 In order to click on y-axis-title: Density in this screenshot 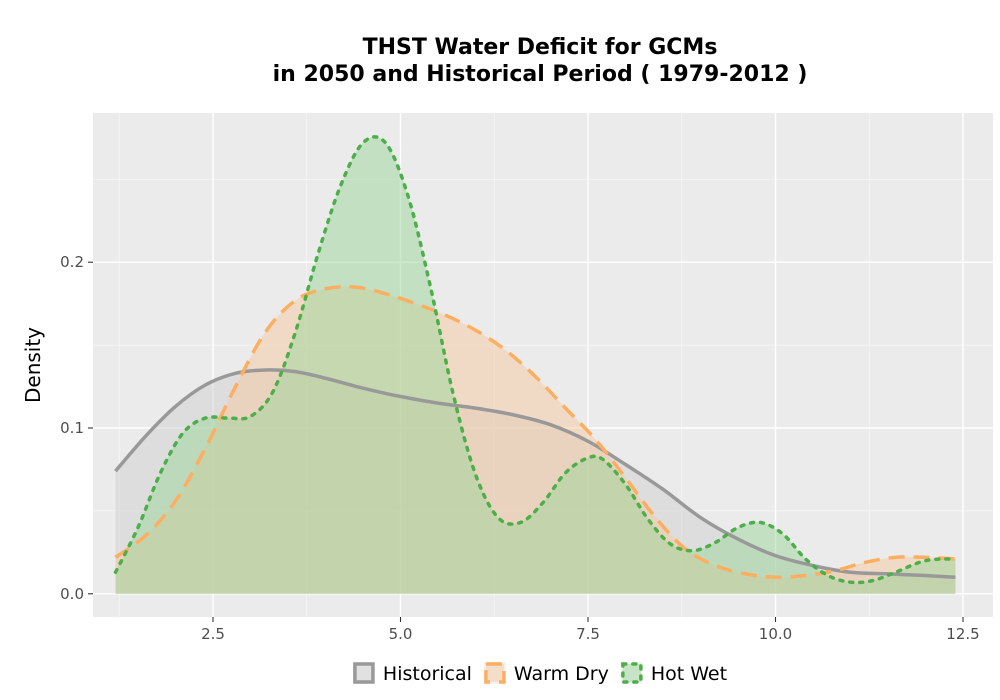, I will do `click(33, 365)`.